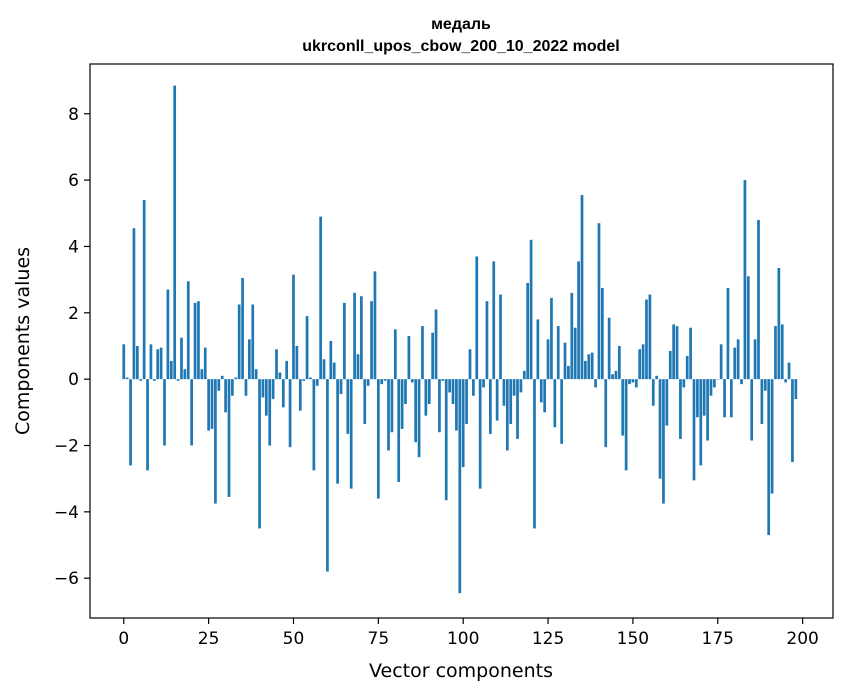 This screenshot has width=847, height=696. I want to click on x-tick-label: 100, so click(463, 639).